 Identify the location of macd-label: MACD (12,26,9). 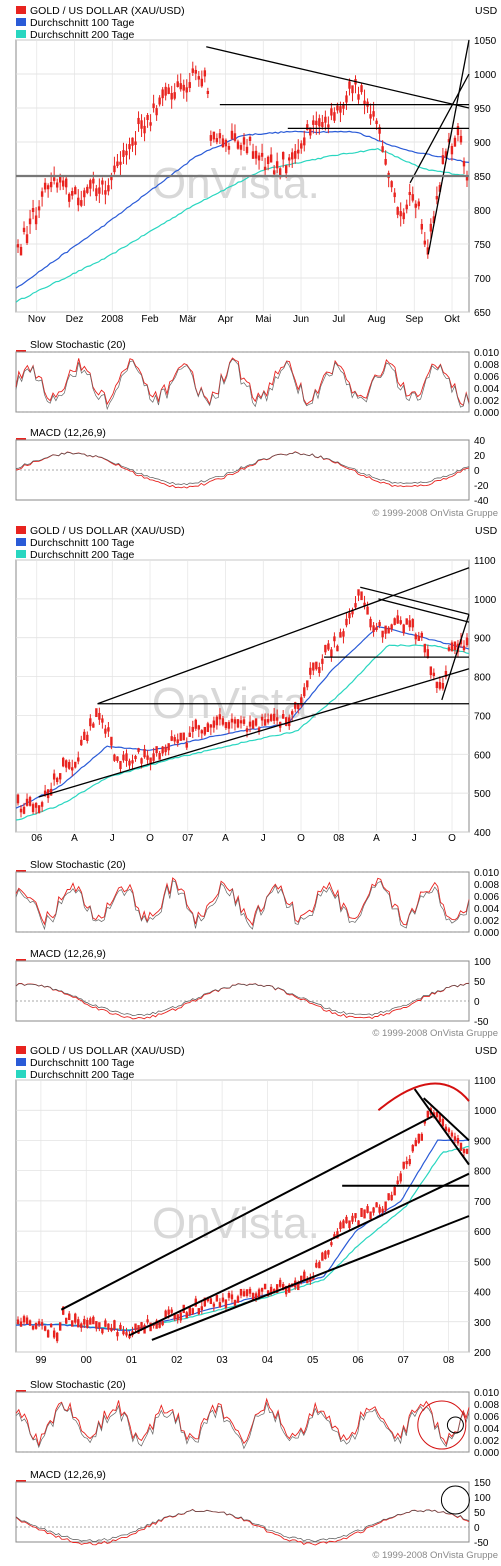
(68, 433).